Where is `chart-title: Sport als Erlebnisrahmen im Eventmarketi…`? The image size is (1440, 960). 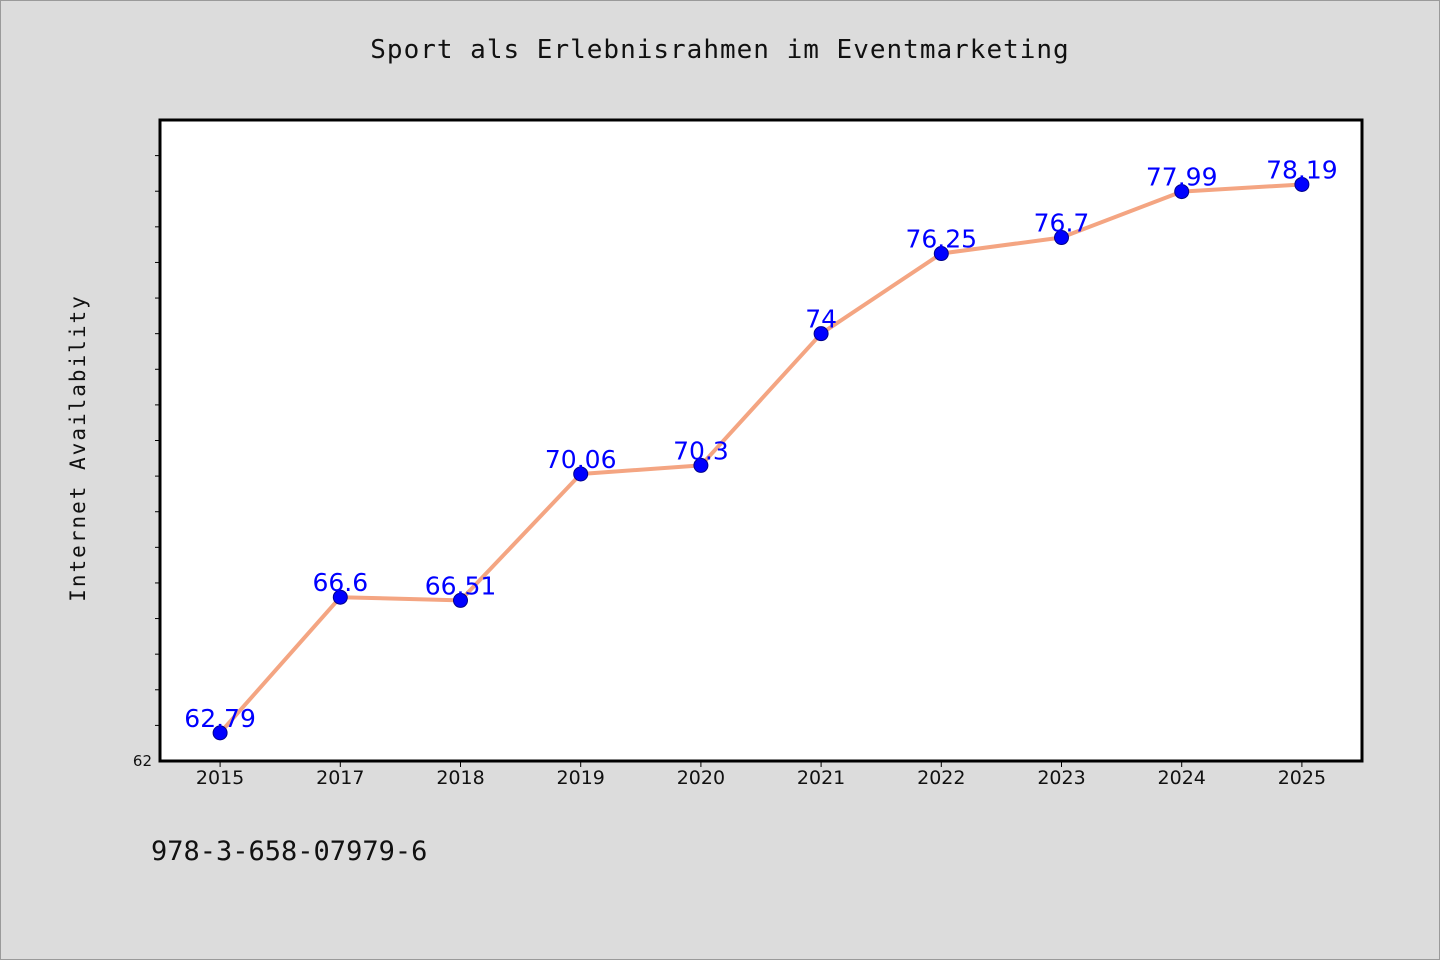 chart-title: Sport als Erlebnisrahmen im Eventmarketi… is located at coordinates (720, 50).